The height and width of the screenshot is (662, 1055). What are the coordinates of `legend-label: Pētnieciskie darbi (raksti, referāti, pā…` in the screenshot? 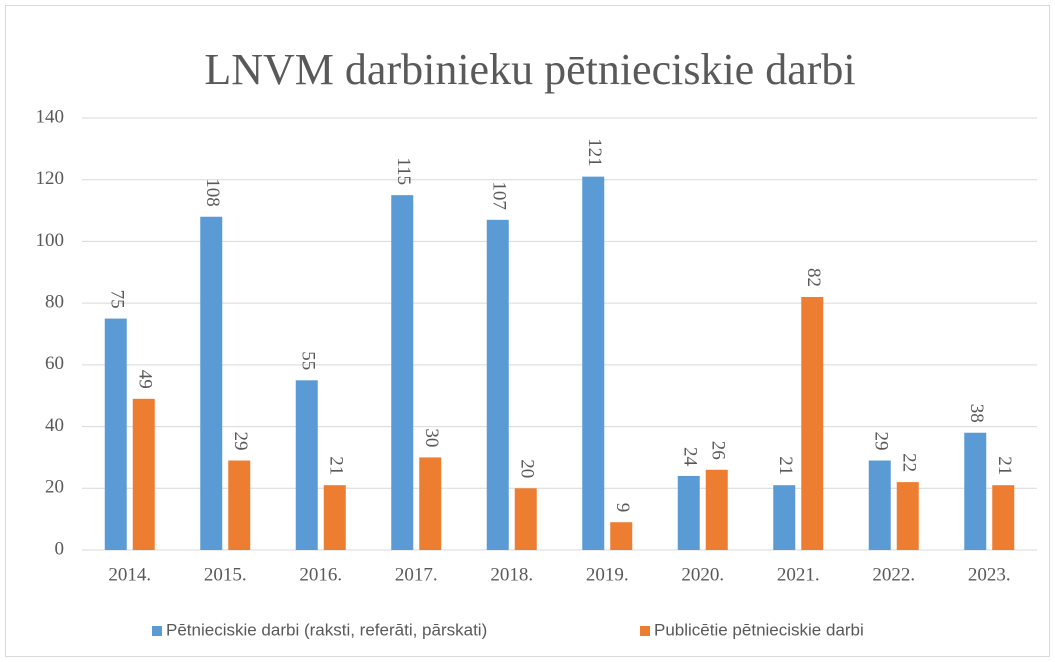 It's located at (326, 629).